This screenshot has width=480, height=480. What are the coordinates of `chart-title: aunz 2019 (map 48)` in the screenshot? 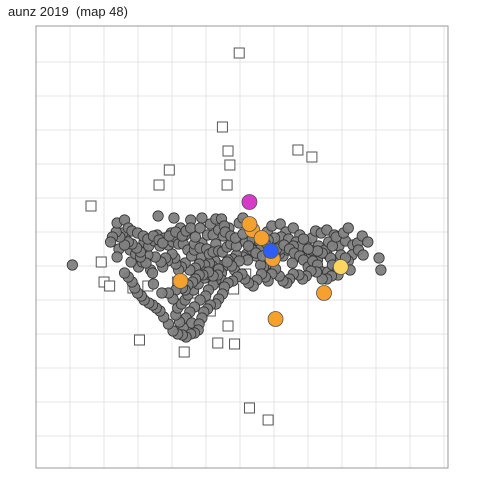 It's located at (68, 11).